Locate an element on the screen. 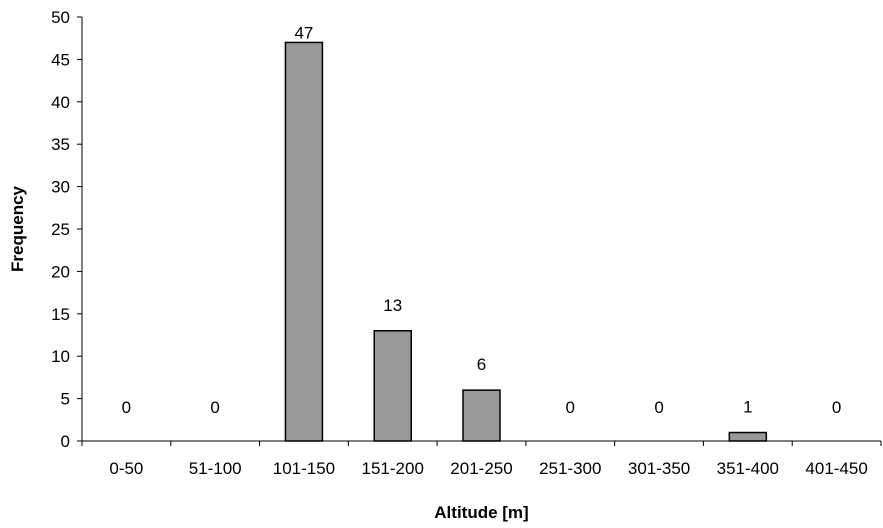 The height and width of the screenshot is (528, 883). y-tick-label: 0 is located at coordinates (65, 441).